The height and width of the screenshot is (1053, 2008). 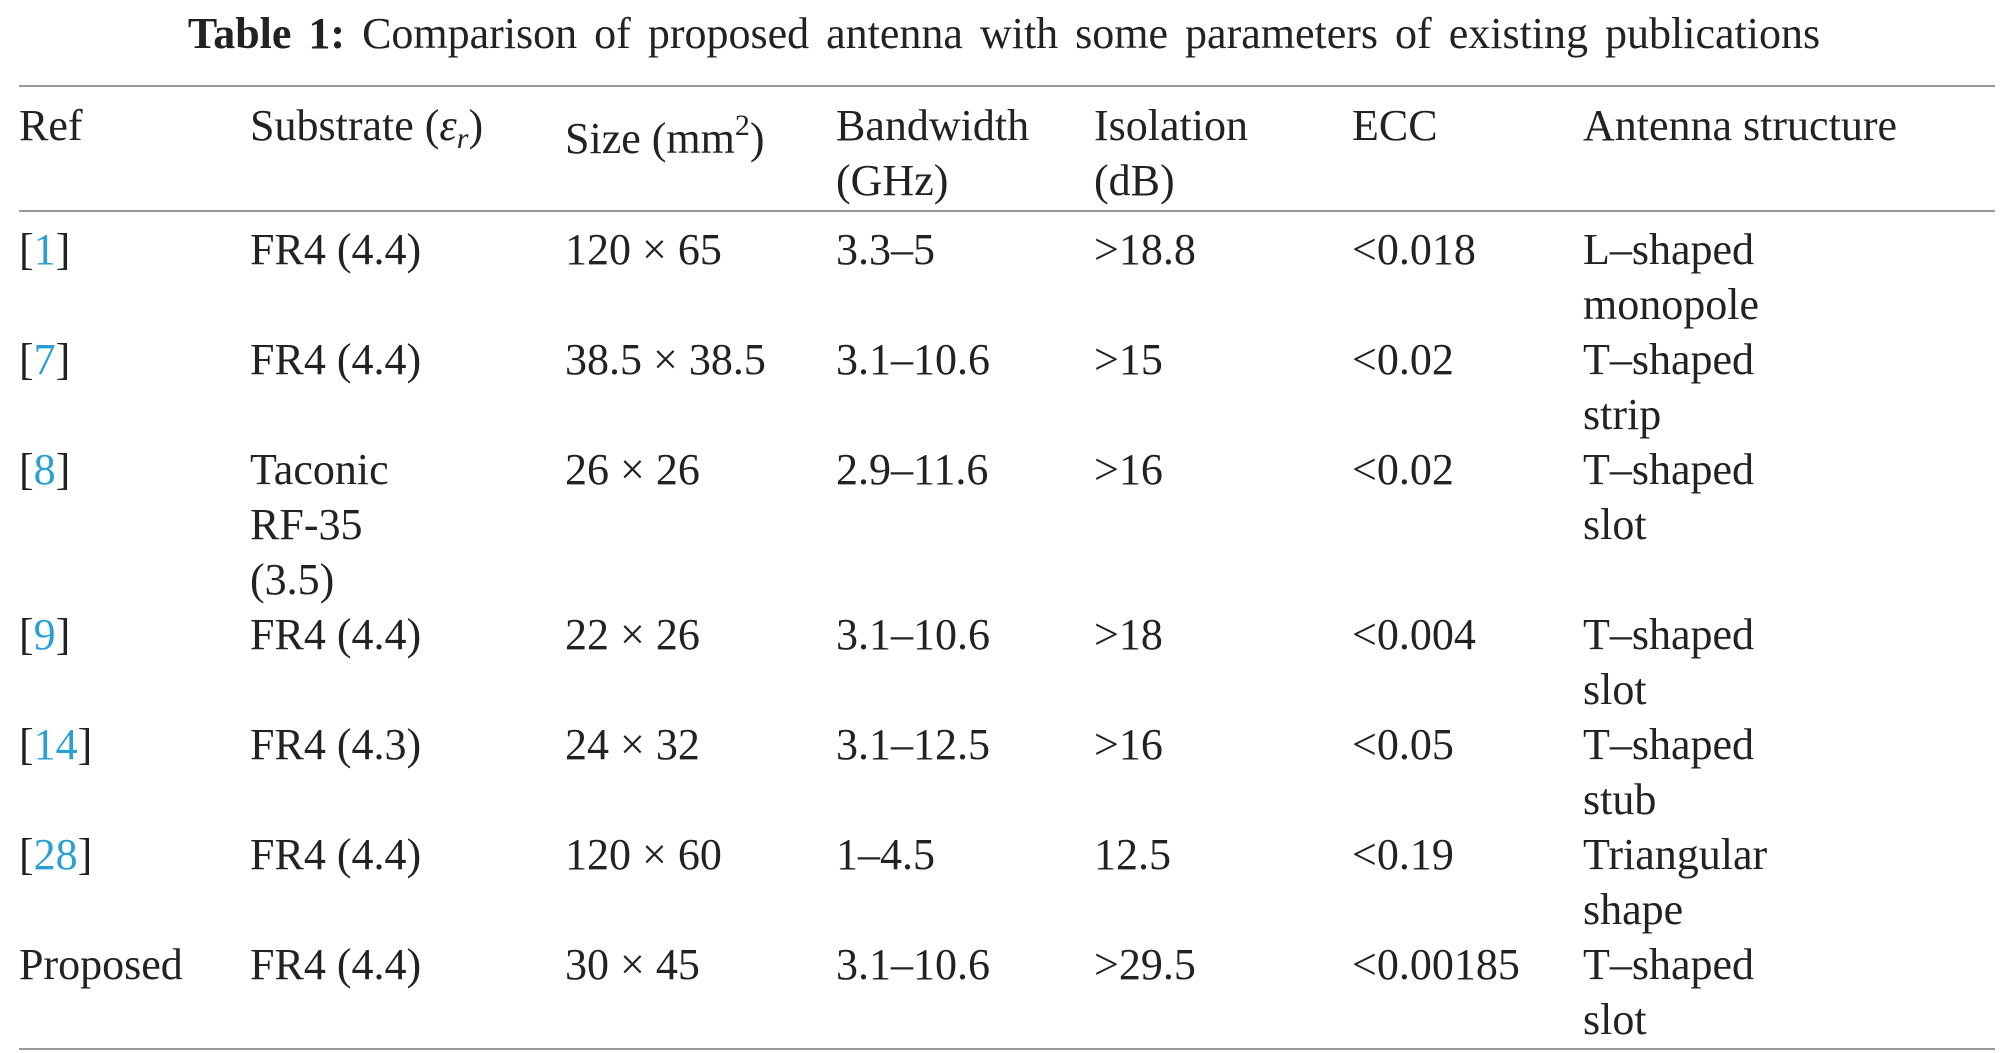 I want to click on table-cell: [9], so click(x=44, y=634).